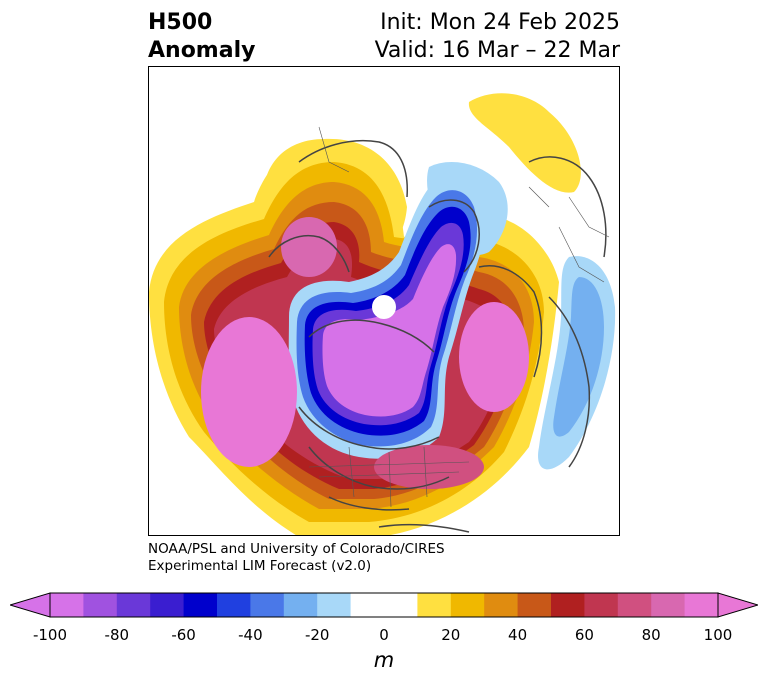 The height and width of the screenshot is (686, 768). Describe the element at coordinates (651, 635) in the screenshot. I see `colorbar-tick-label: 80` at that location.